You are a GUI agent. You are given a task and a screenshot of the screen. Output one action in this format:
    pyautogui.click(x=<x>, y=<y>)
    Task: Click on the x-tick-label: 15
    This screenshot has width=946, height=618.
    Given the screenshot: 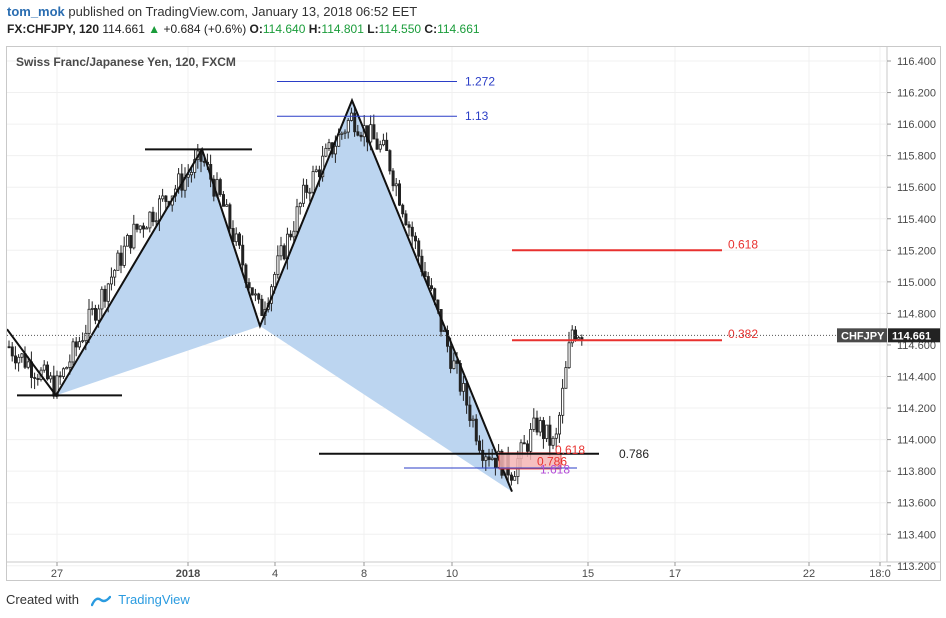 What is the action you would take?
    pyautogui.click(x=588, y=574)
    